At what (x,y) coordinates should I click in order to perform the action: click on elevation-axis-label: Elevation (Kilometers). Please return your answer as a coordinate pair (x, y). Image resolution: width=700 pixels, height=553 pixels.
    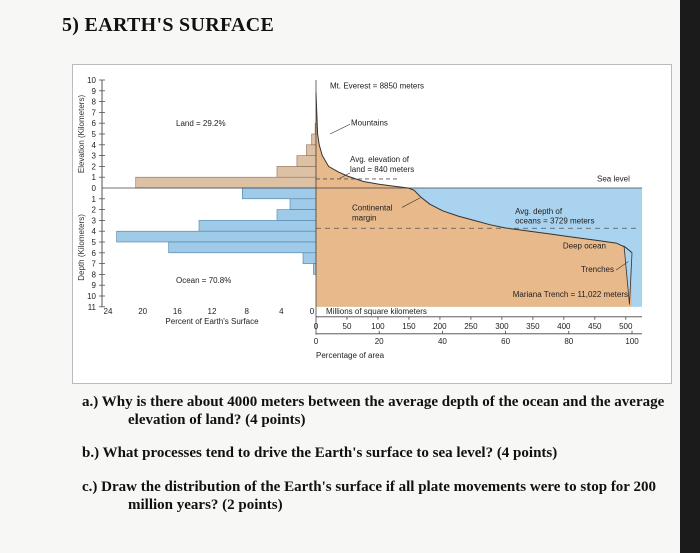
    Looking at the image, I should click on (81, 134).